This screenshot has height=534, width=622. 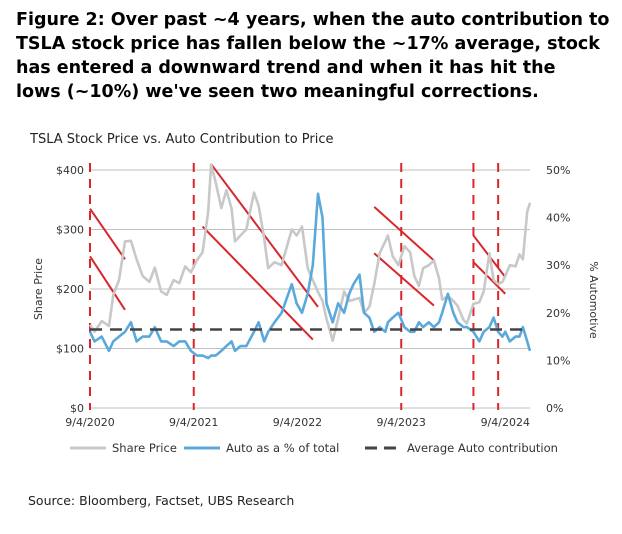 What do you see at coordinates (558, 360) in the screenshot?
I see `y2-tick-label: 10%` at bounding box center [558, 360].